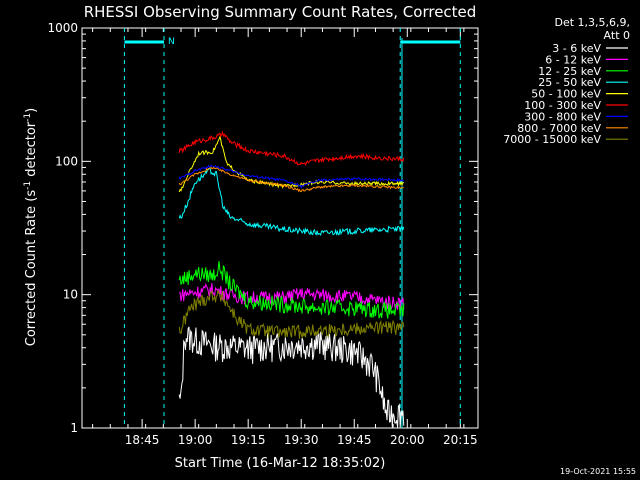 The width and height of the screenshot is (640, 480). What do you see at coordinates (62, 28) in the screenshot?
I see `y-tick-label: 1000` at bounding box center [62, 28].